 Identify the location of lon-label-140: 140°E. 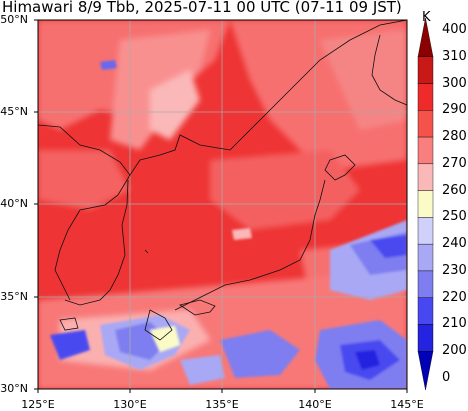
(315, 404).